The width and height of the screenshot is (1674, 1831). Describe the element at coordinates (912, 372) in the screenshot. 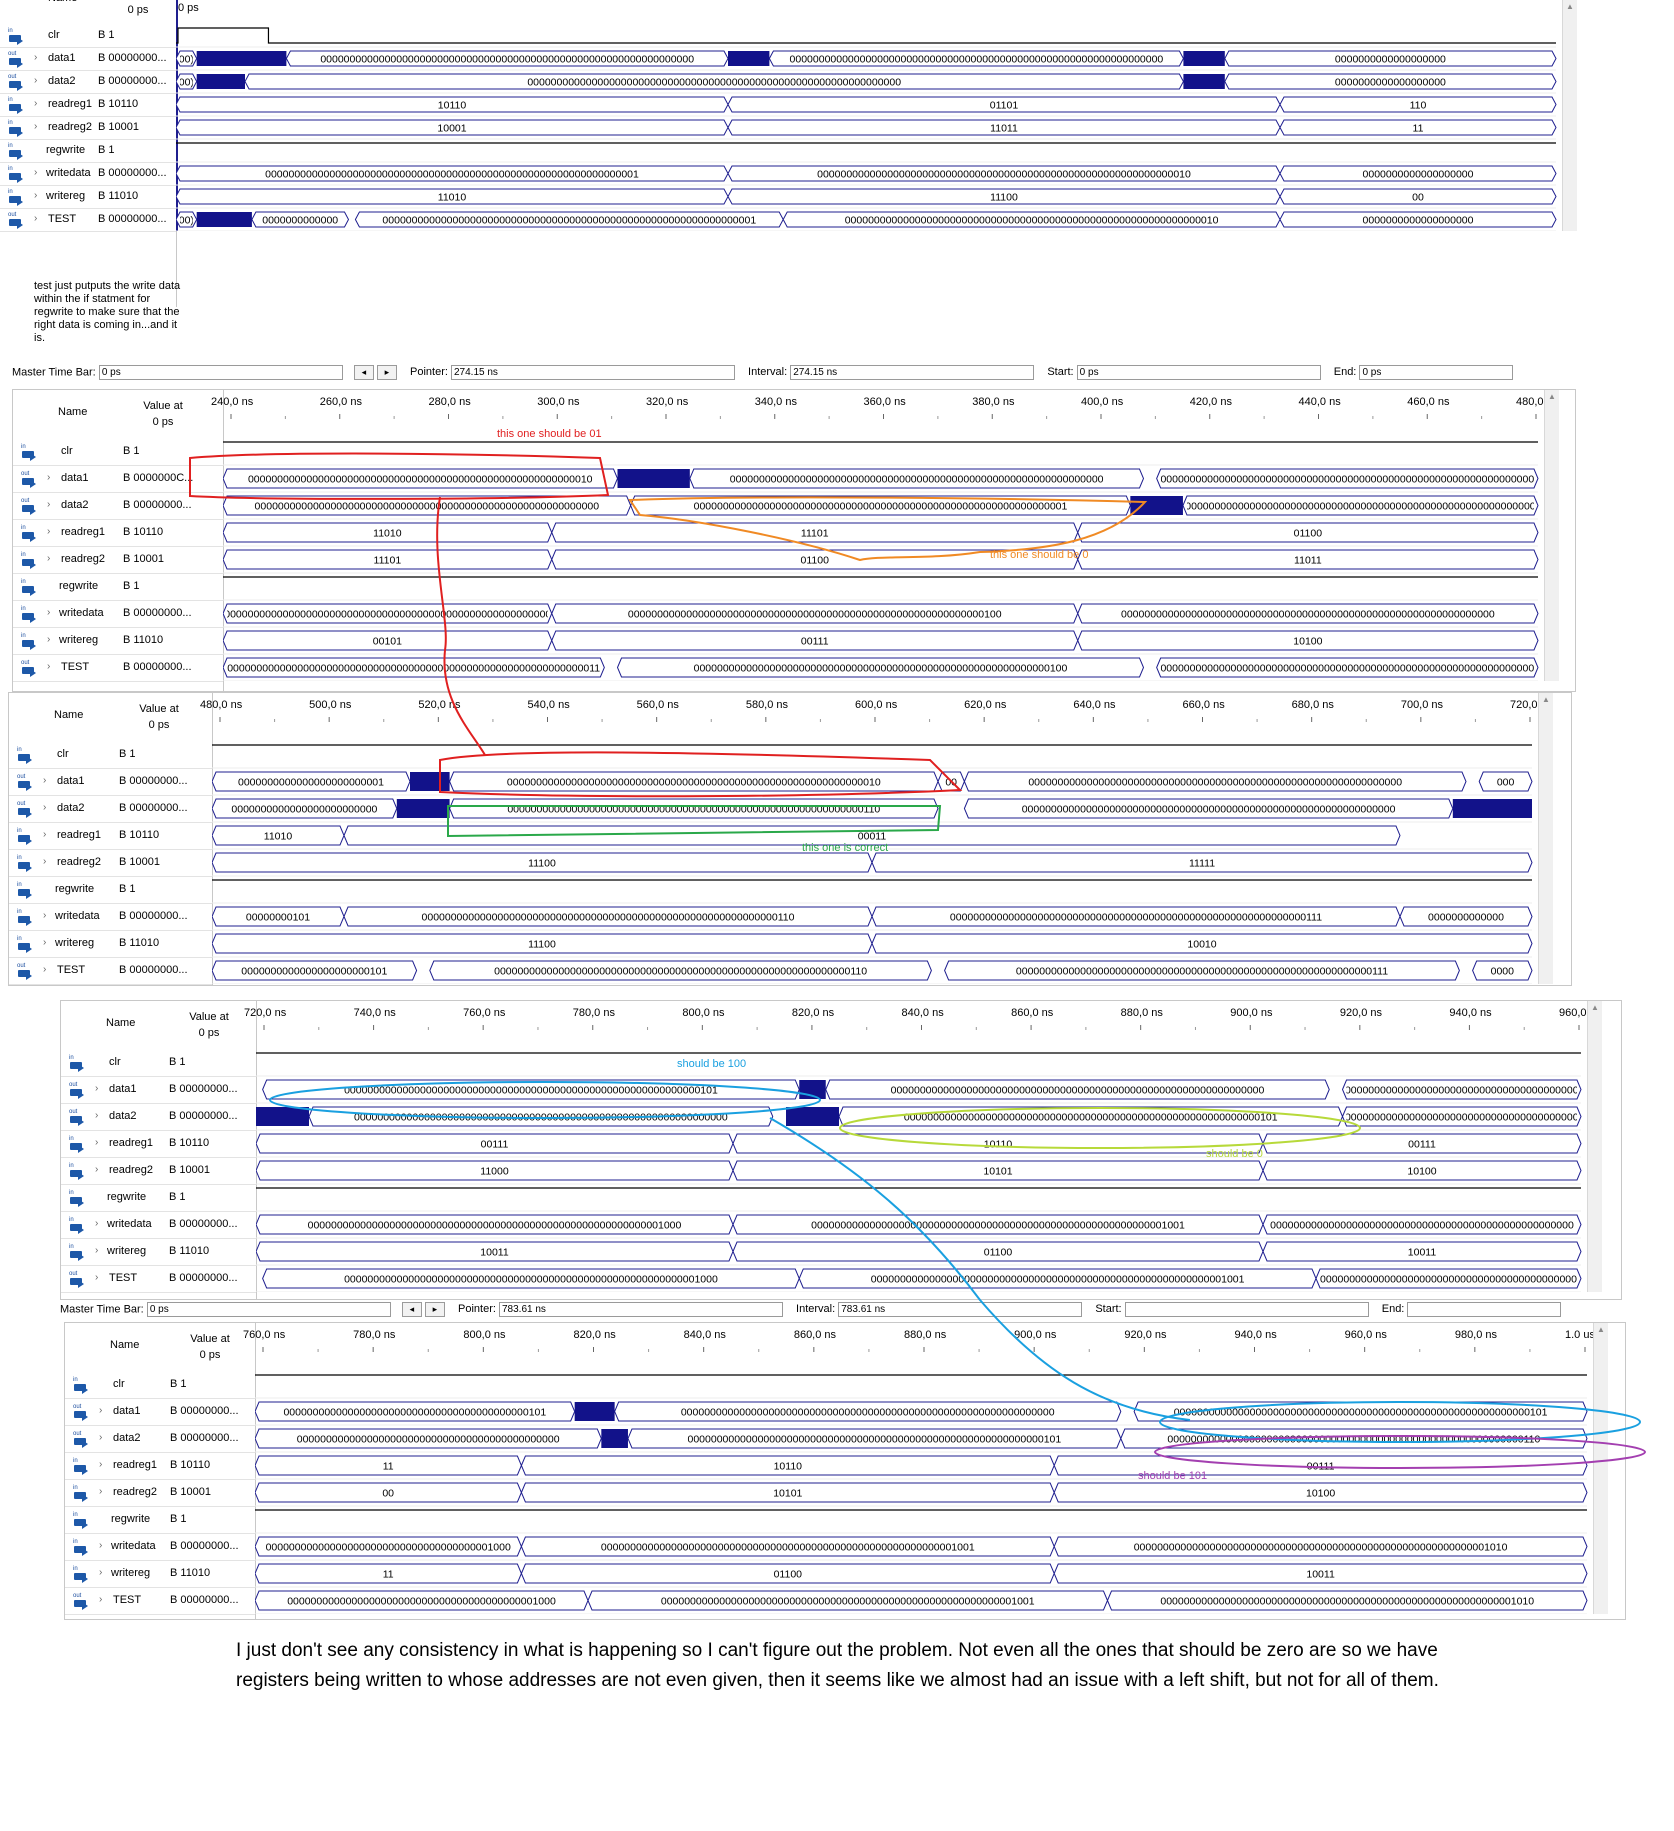

I see `interval-field: 274.15 ns` at that location.